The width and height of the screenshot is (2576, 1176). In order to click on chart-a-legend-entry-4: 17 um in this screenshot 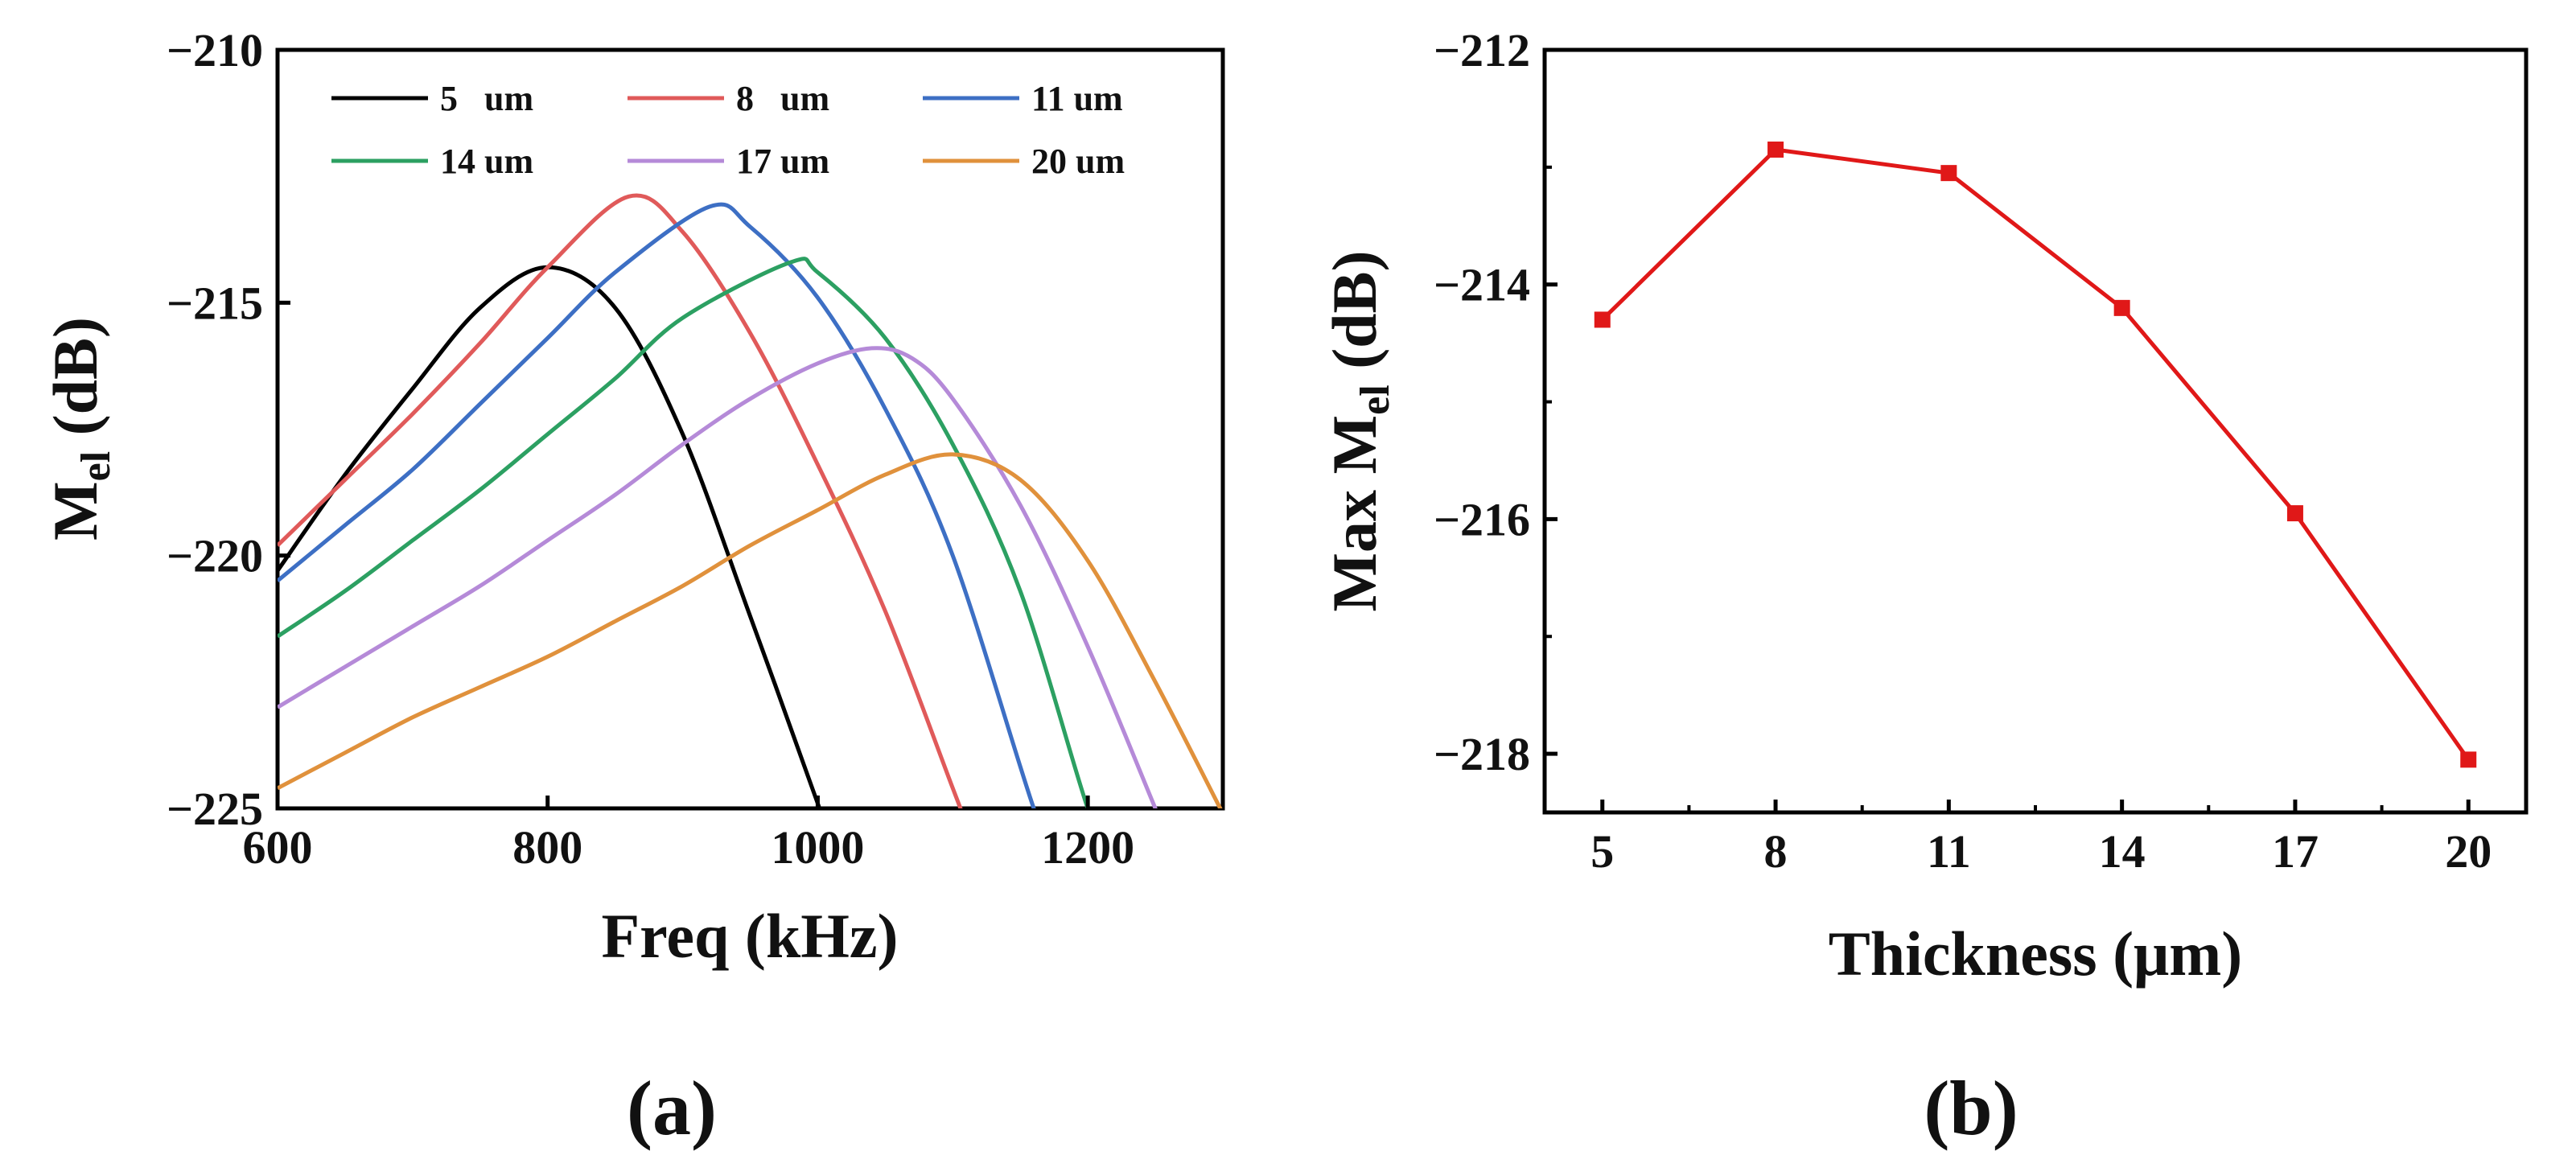, I will do `click(782, 161)`.